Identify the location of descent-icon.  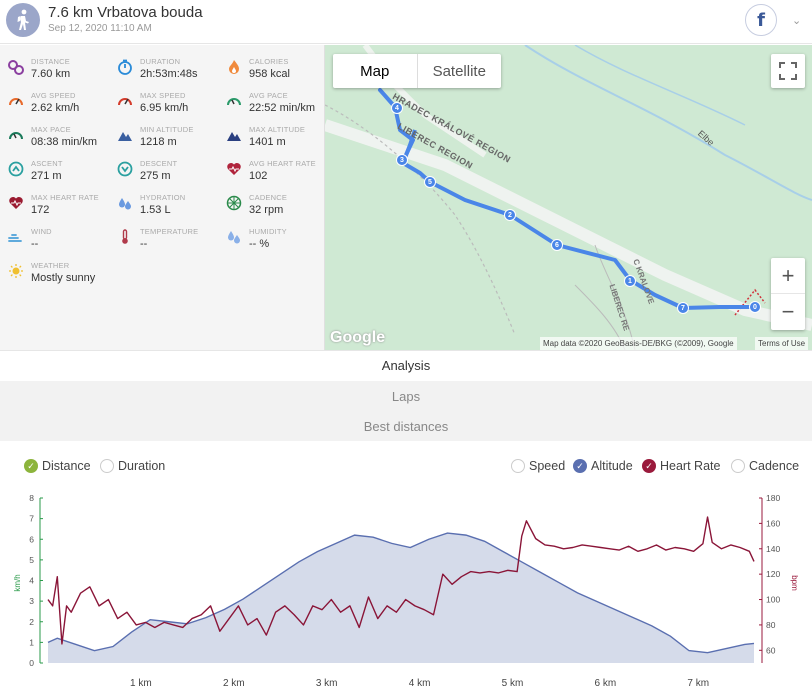
(125, 169).